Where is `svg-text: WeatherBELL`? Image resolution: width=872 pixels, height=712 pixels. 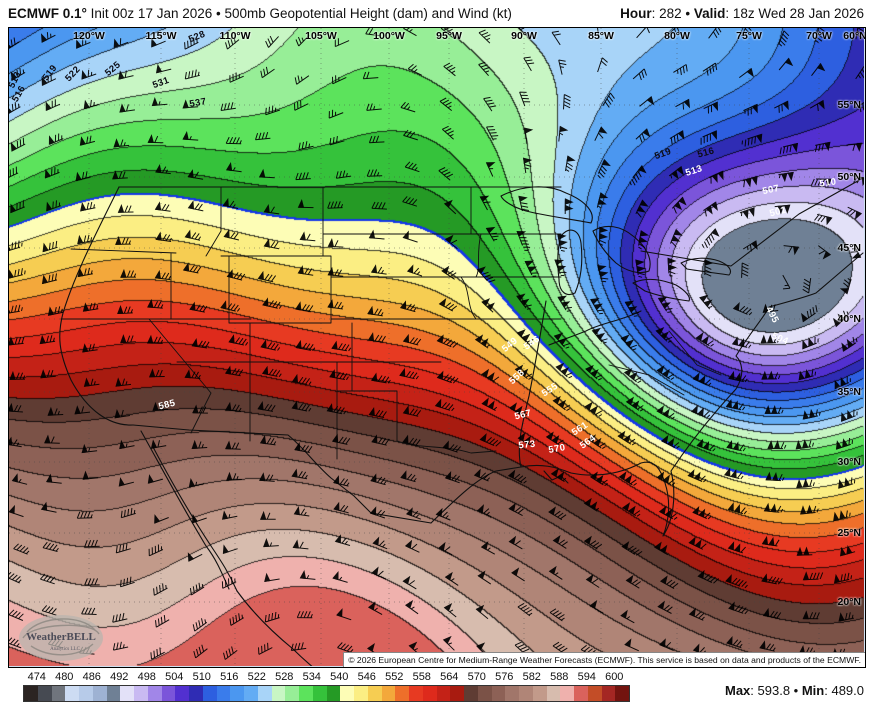 svg-text: WeatherBELL is located at coordinates (61, 637).